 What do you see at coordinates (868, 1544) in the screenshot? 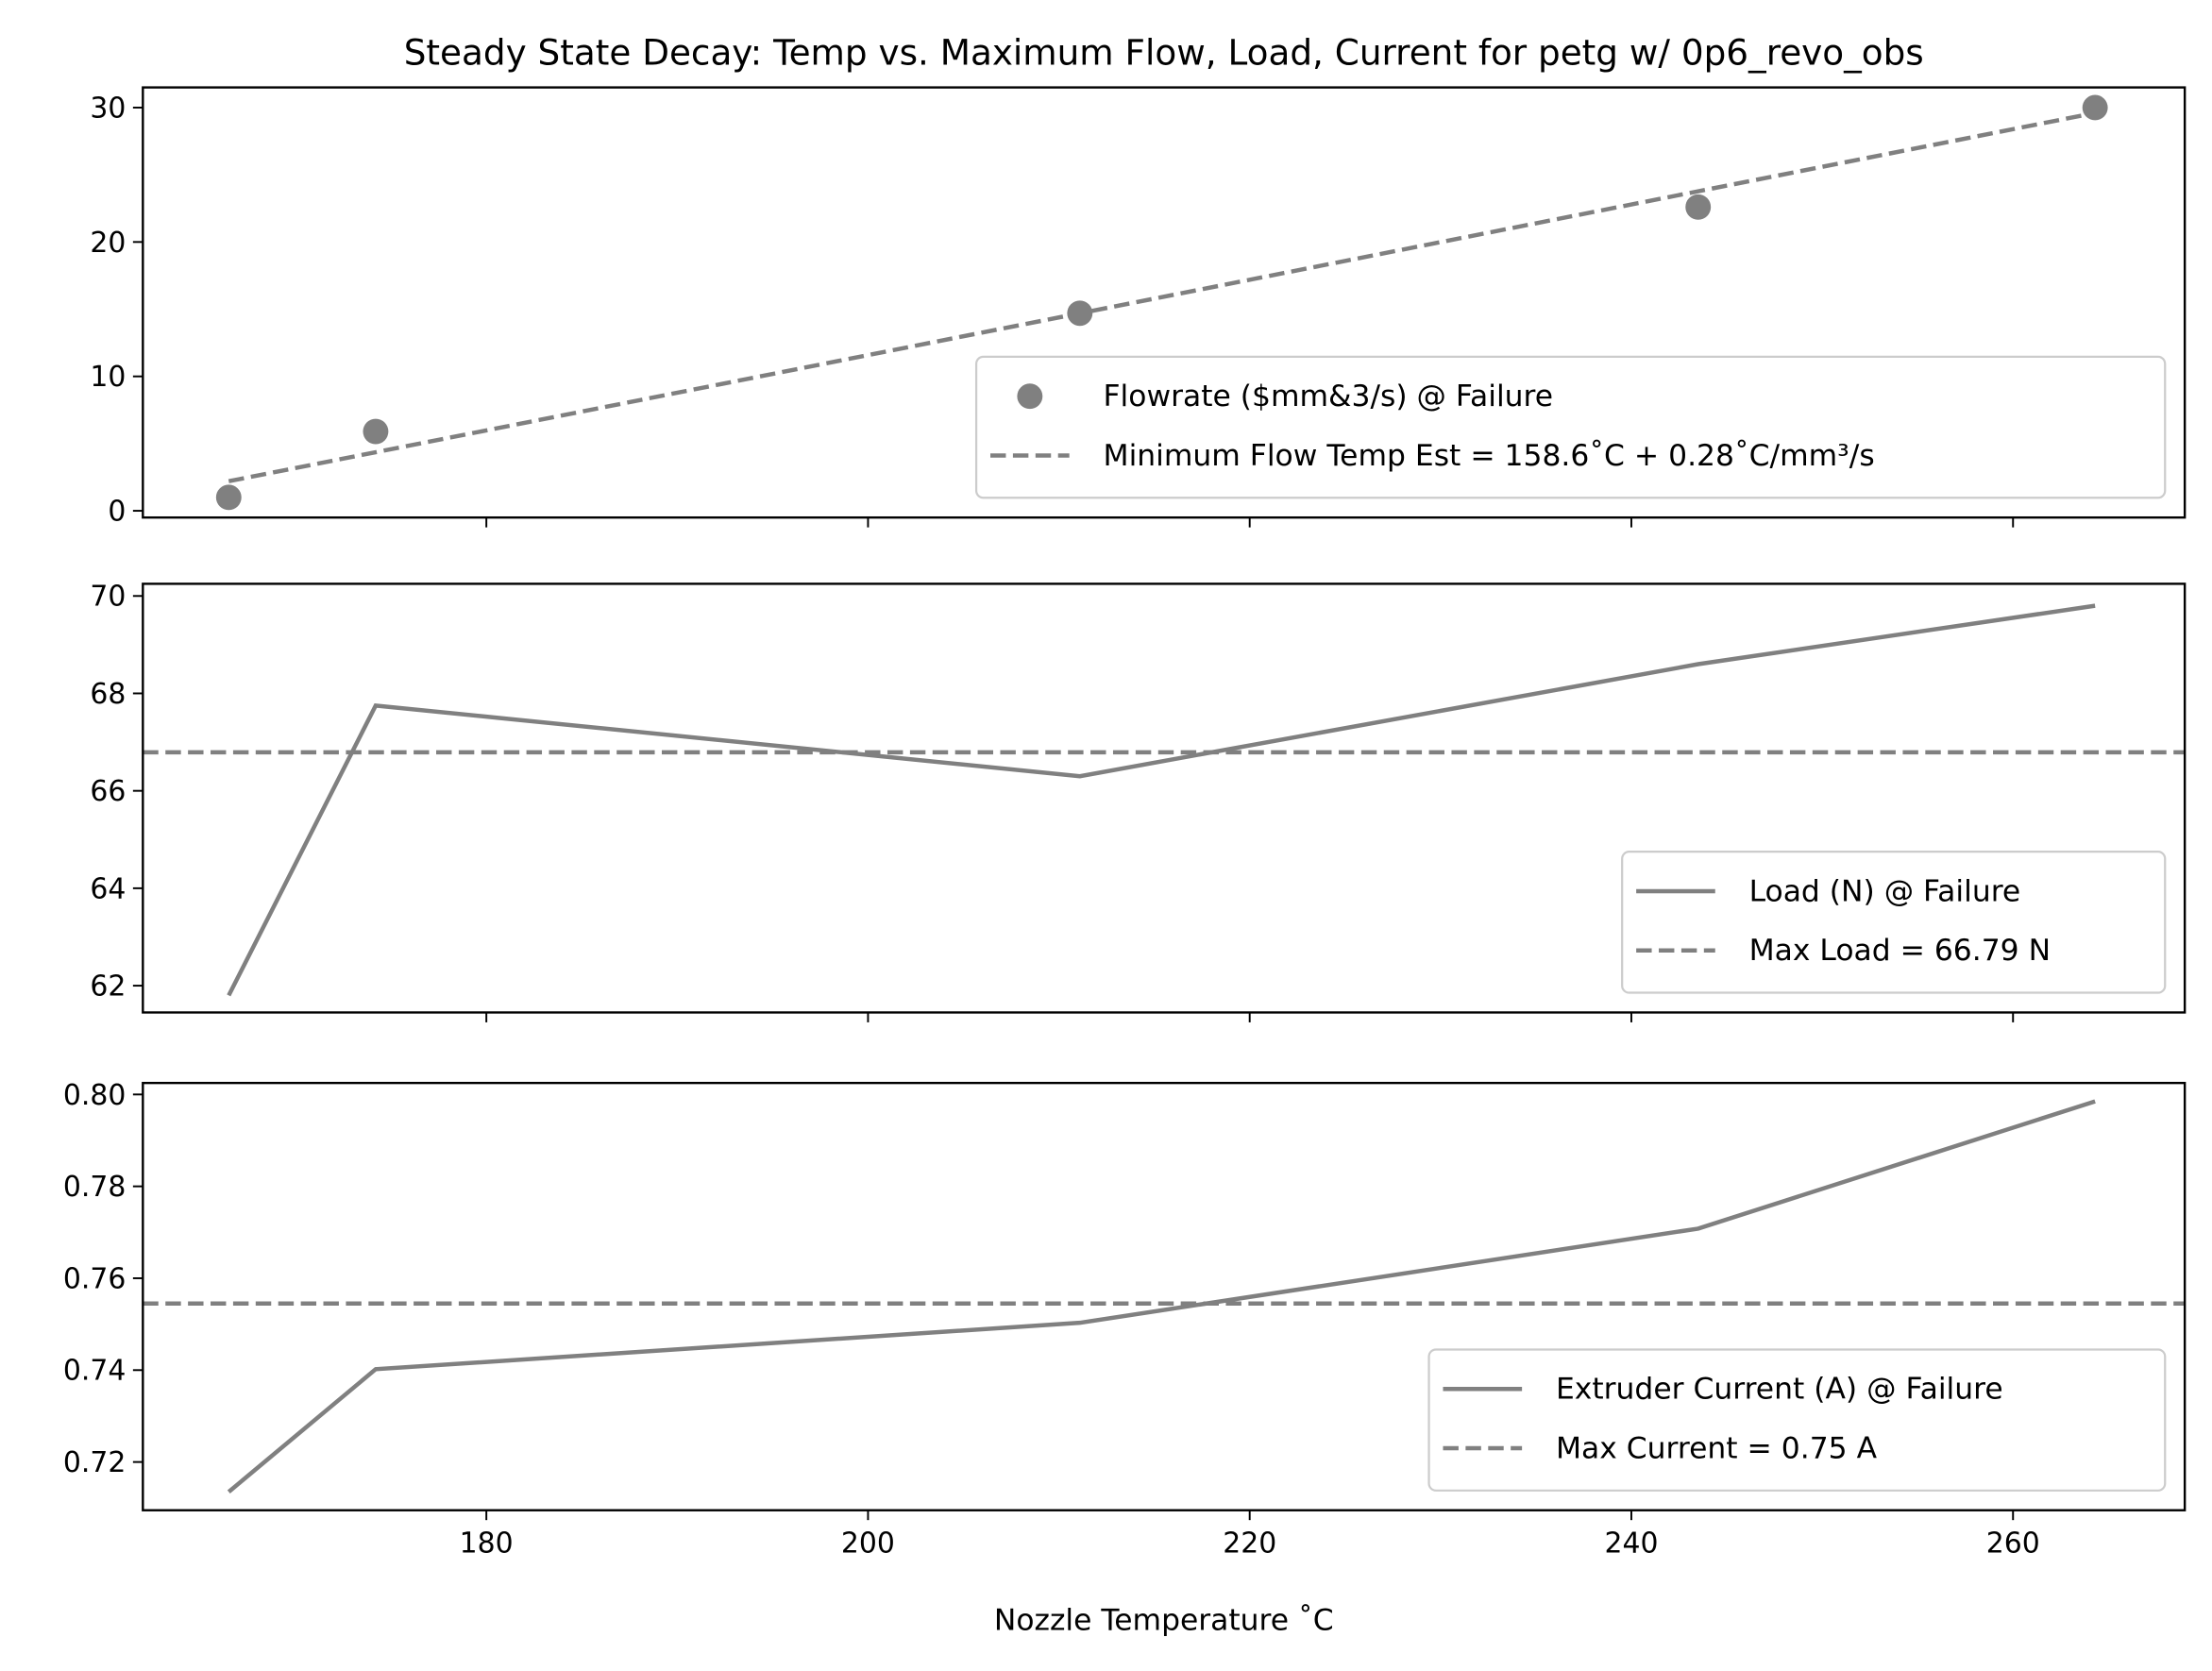
I see `x-tick-label: 200` at bounding box center [868, 1544].